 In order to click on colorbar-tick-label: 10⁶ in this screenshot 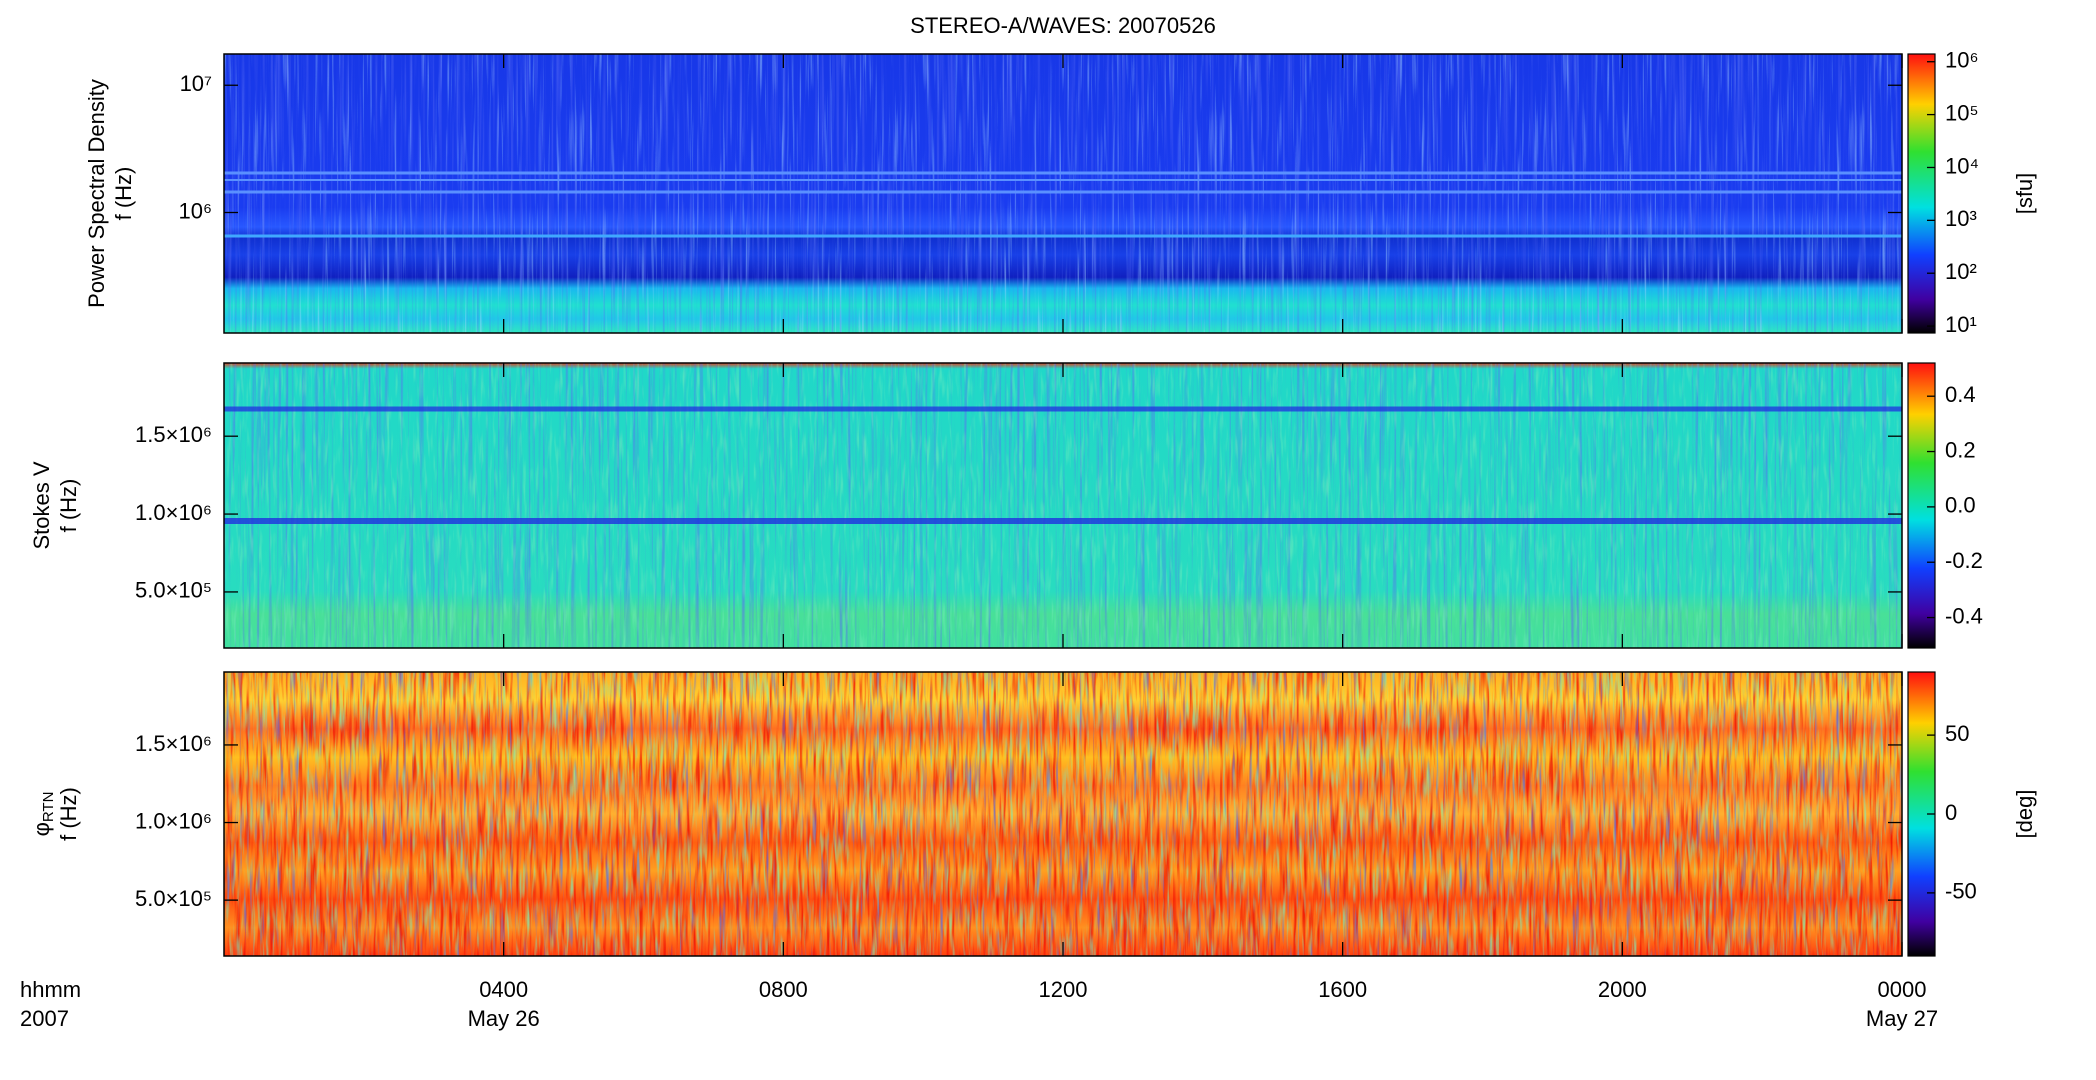, I will do `click(1962, 60)`.